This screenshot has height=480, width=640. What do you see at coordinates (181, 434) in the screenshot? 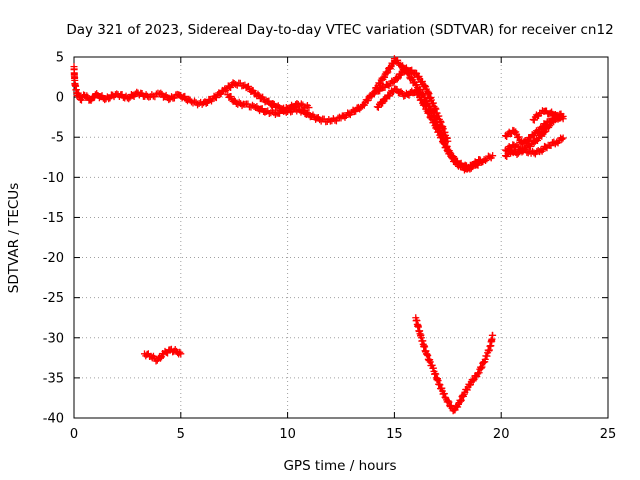
I see `x-tick-label: 5` at bounding box center [181, 434].